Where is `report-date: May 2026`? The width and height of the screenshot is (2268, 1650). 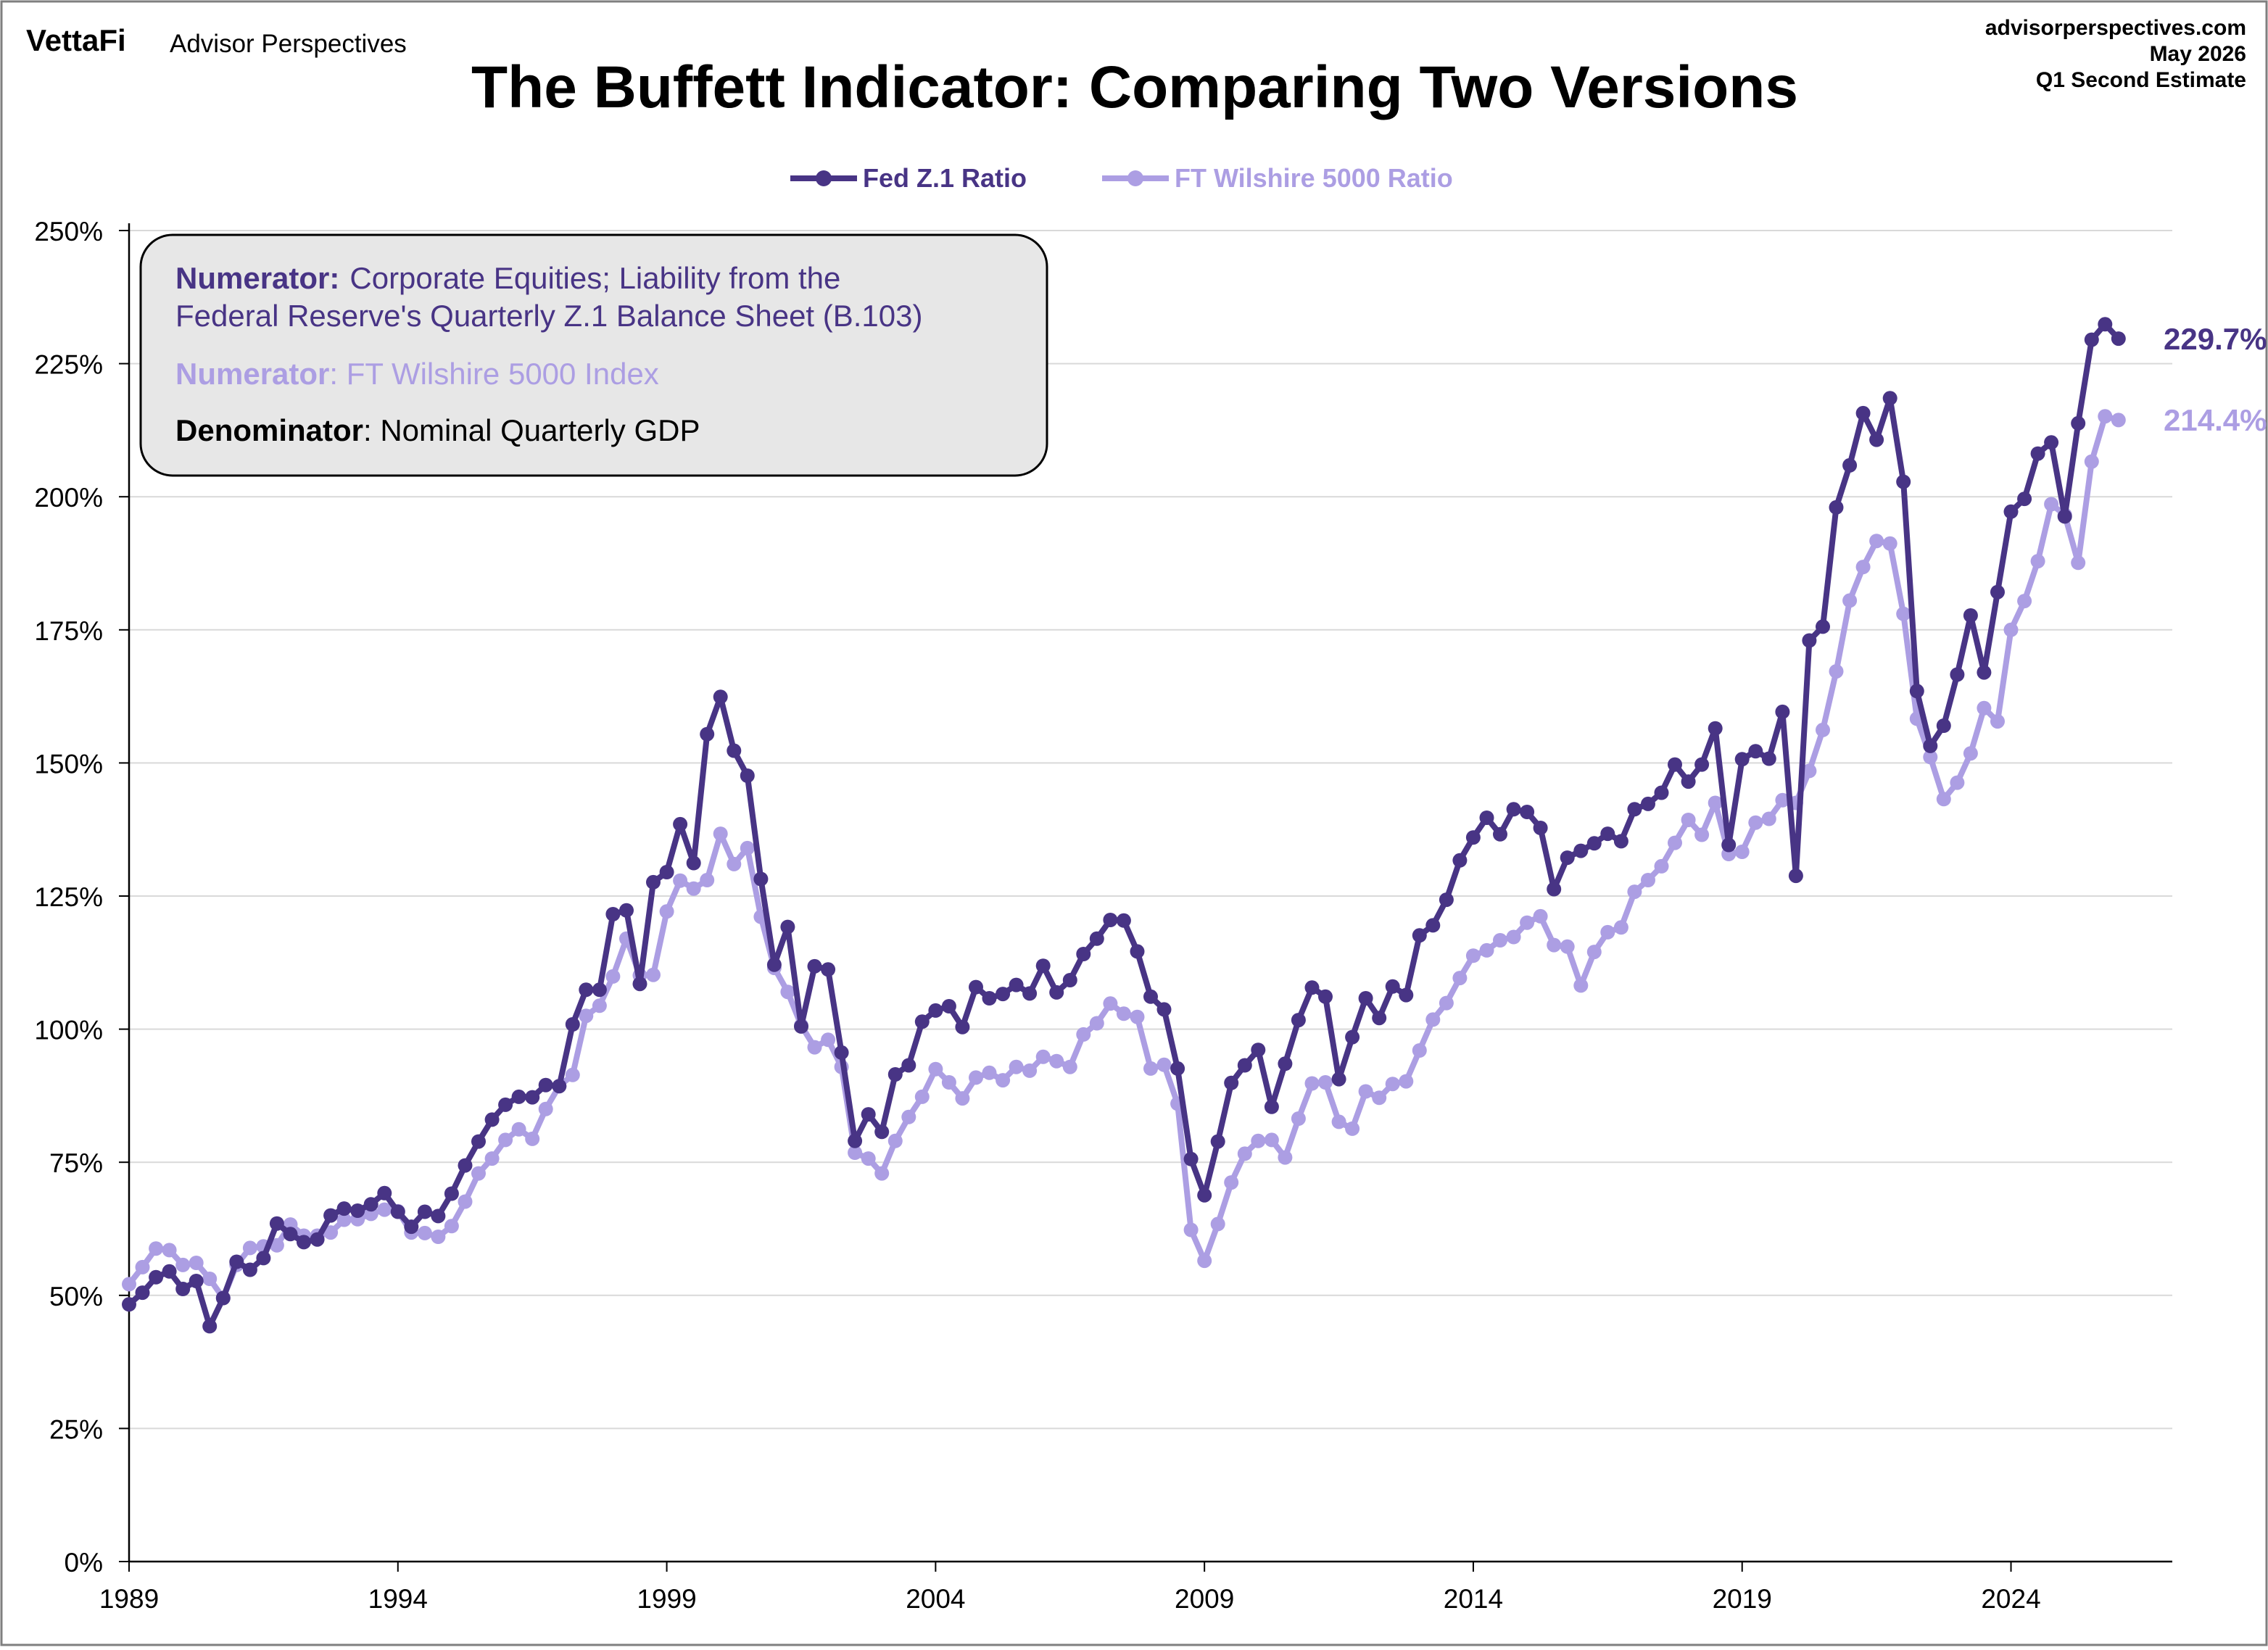
report-date: May 2026 is located at coordinates (2198, 54).